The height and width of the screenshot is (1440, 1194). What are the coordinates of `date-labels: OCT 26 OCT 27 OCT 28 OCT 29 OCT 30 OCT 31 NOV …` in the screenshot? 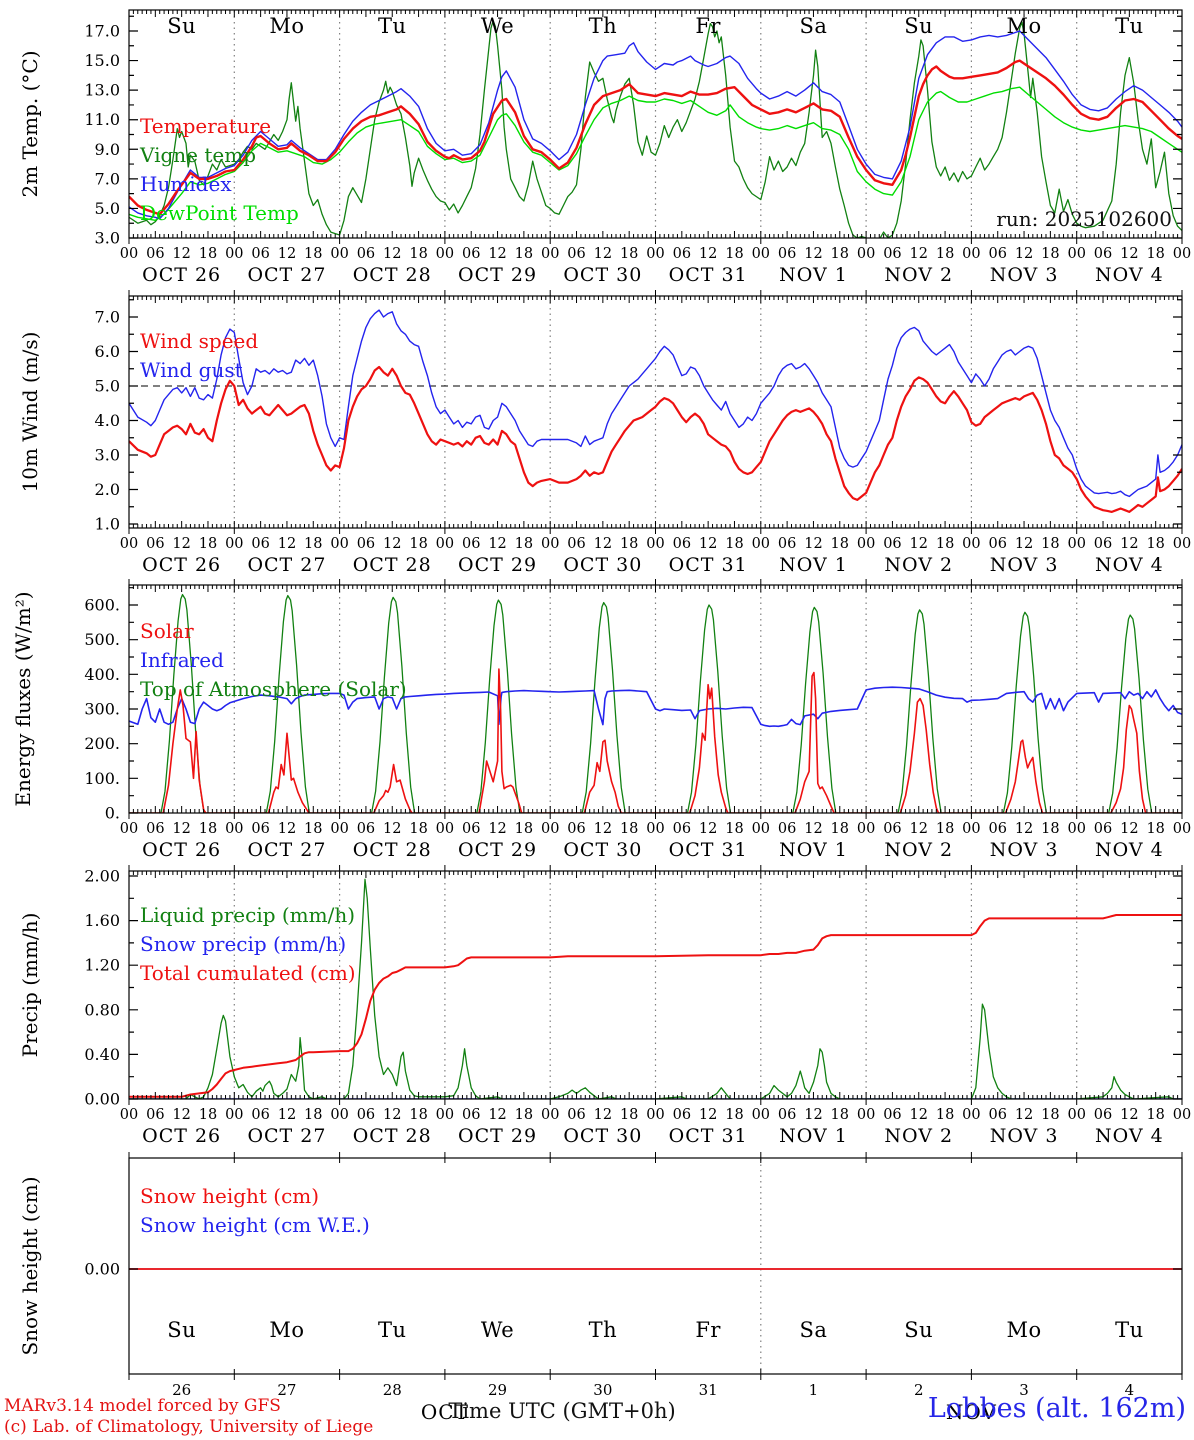 It's located at (652, 565).